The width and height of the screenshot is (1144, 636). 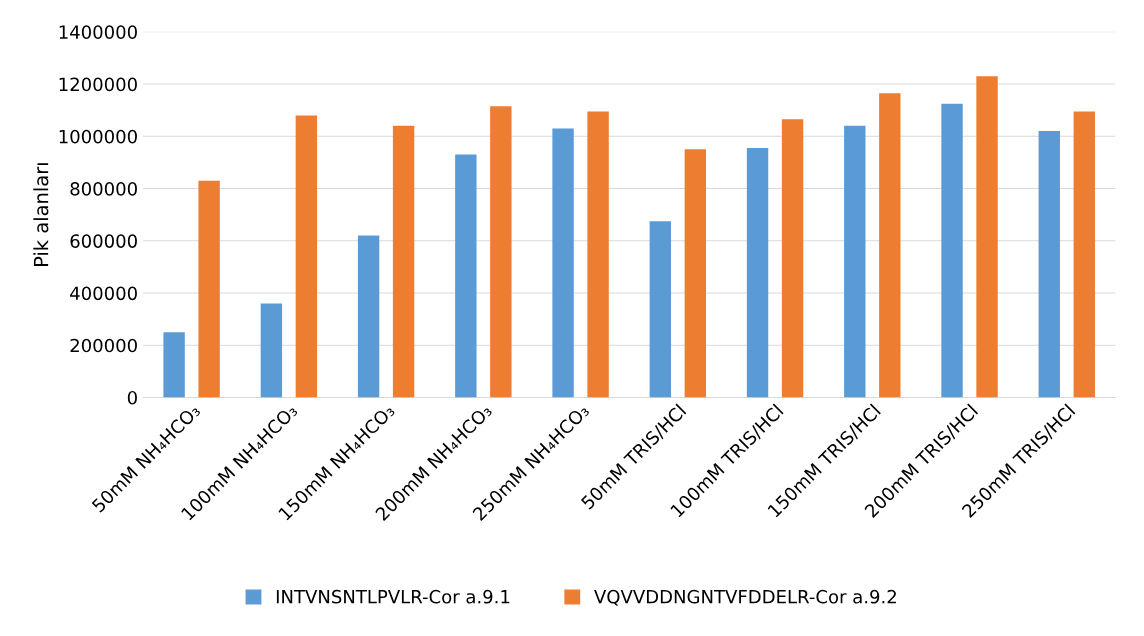 I want to click on y-tick-label: 0, so click(x=132, y=397).